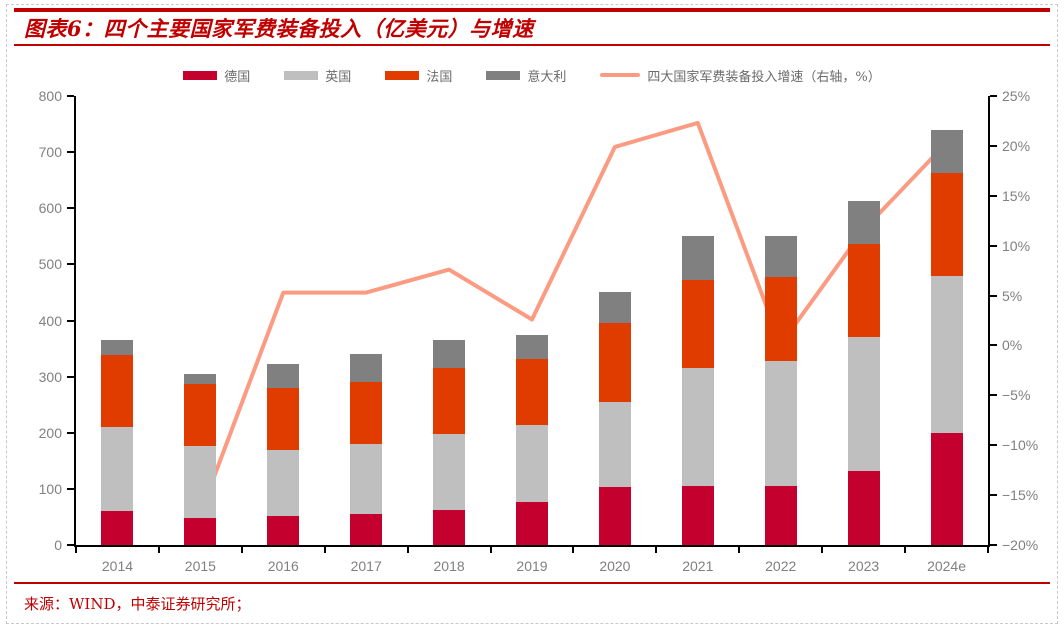 The height and width of the screenshot is (628, 1064). What do you see at coordinates (547, 77) in the screenshot?
I see `legend-item-label: 意大利` at bounding box center [547, 77].